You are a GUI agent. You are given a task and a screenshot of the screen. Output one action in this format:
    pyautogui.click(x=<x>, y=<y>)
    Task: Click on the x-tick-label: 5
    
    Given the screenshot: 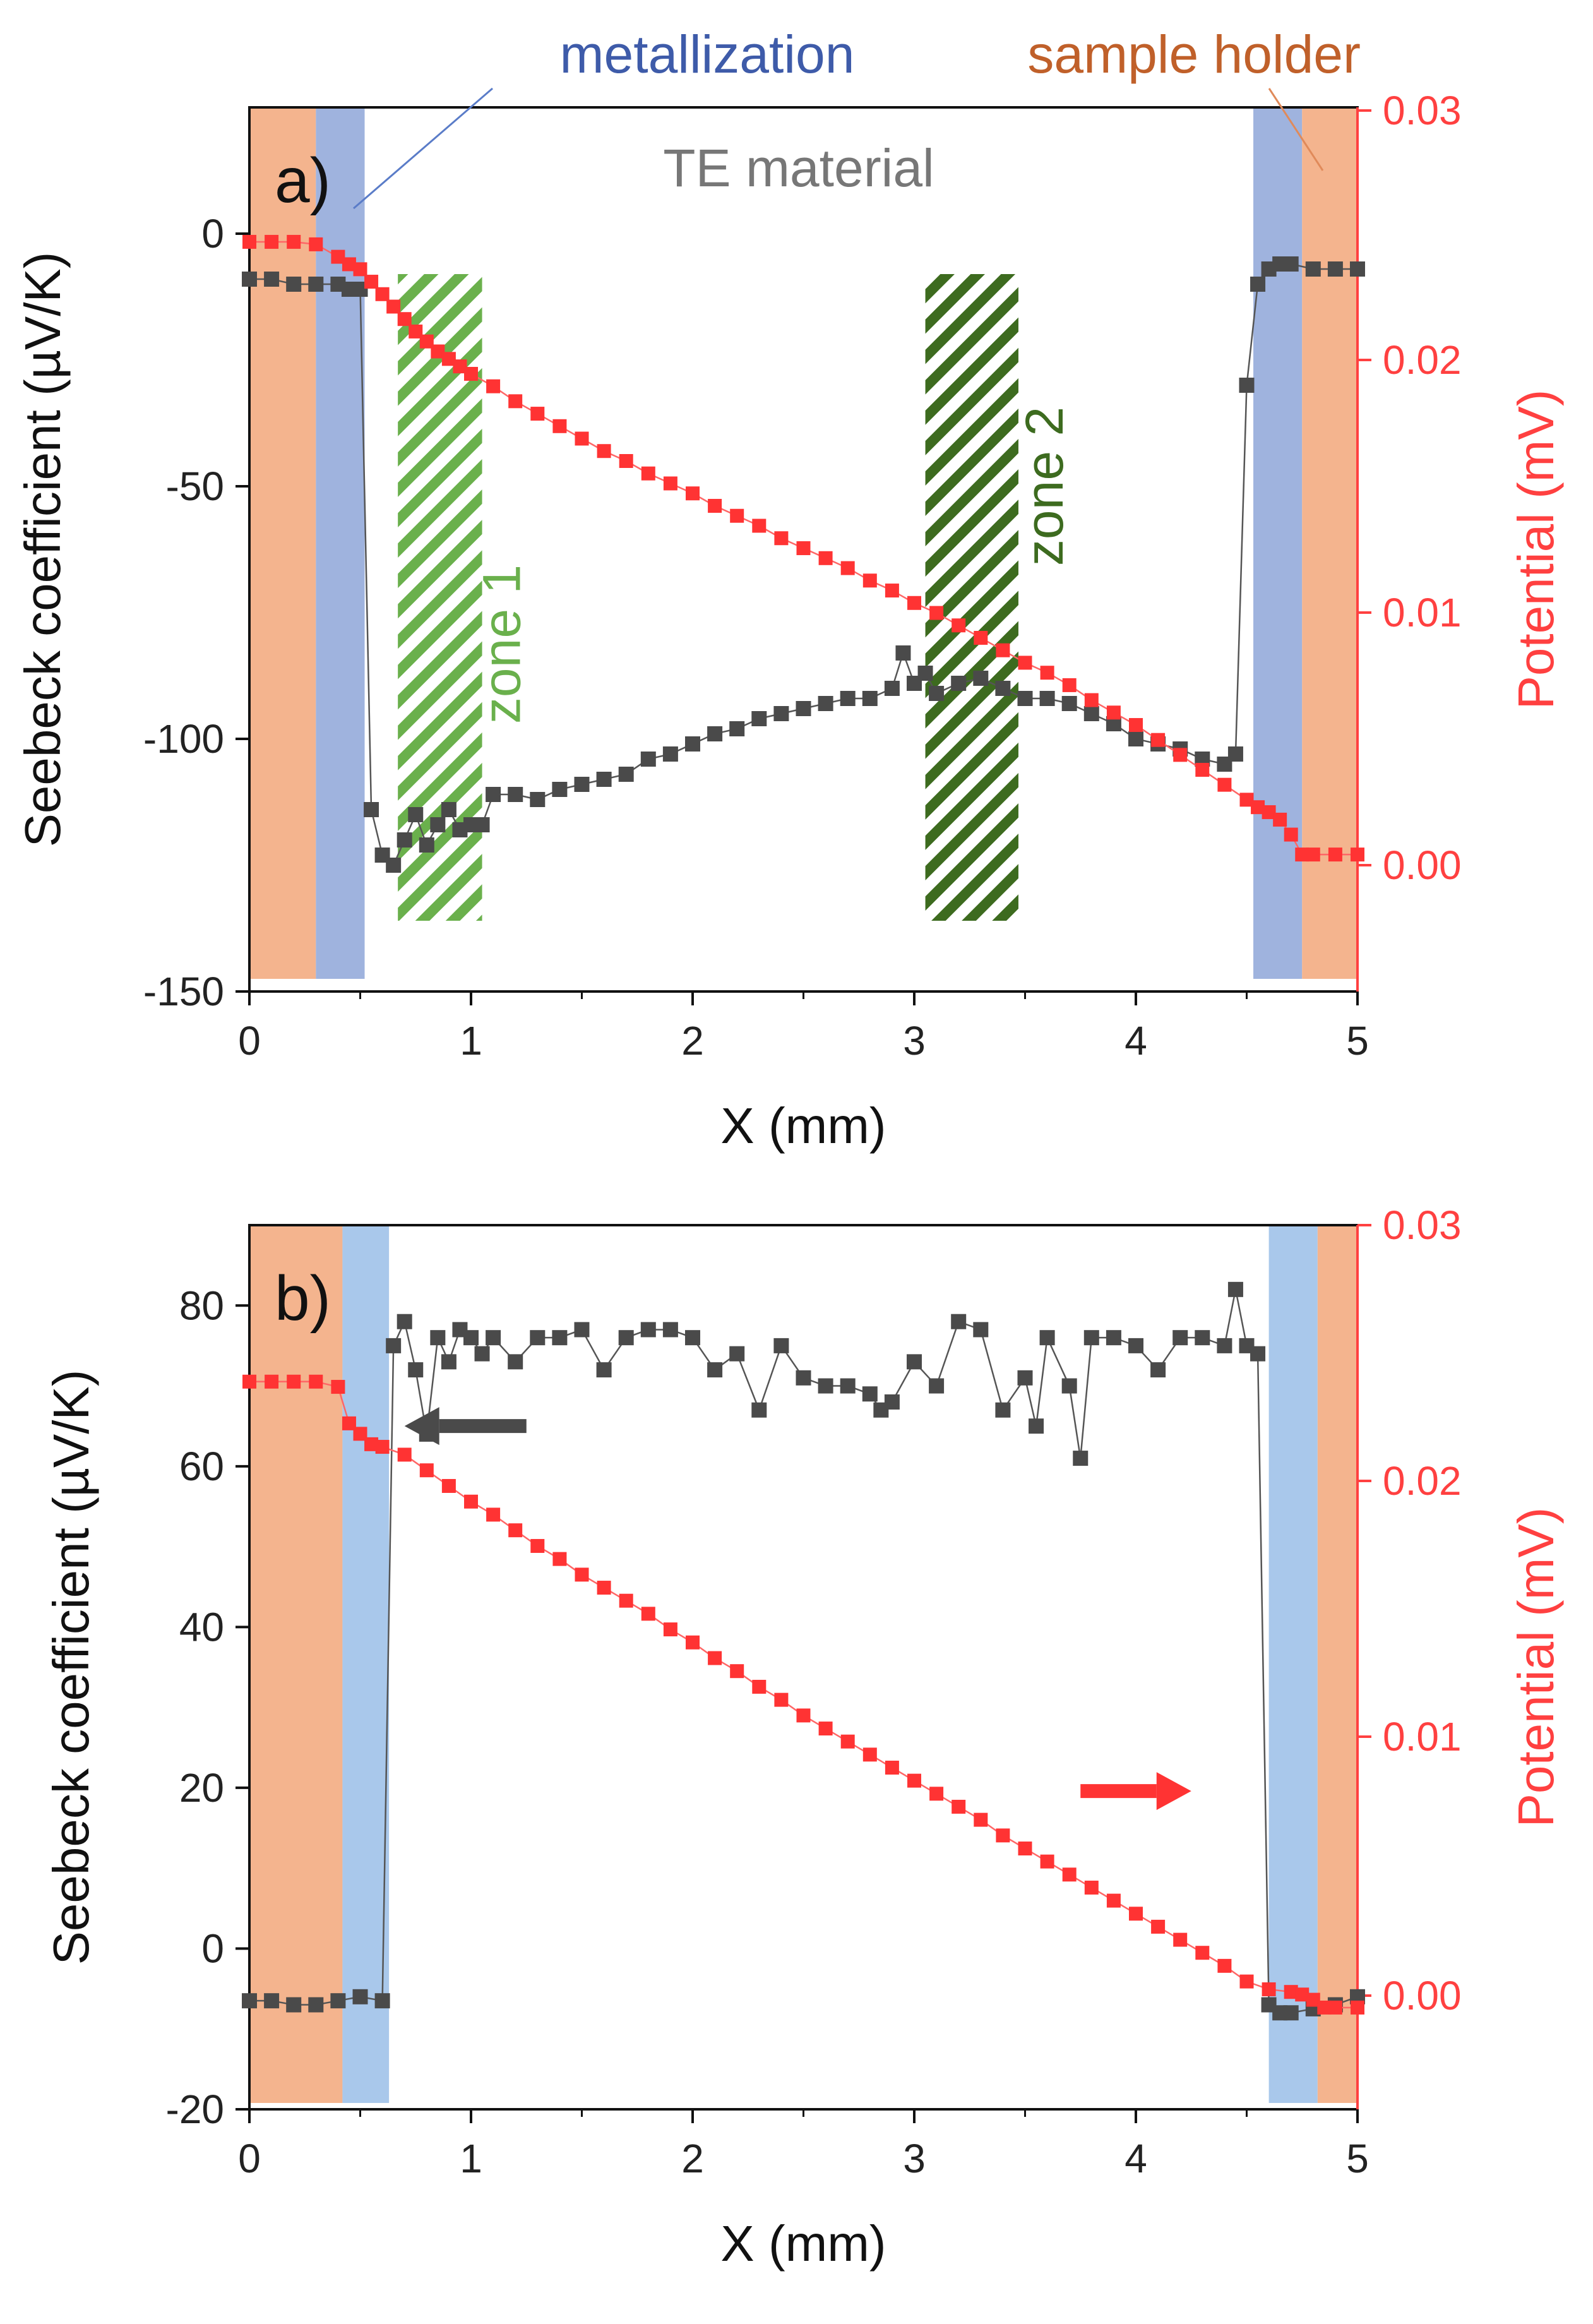 What is the action you would take?
    pyautogui.click(x=1357, y=2158)
    